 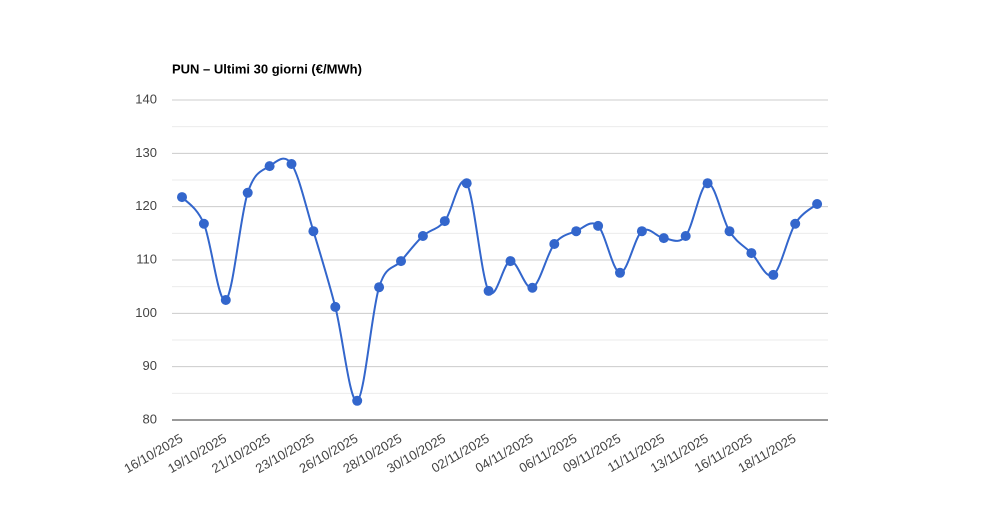 I want to click on chart-title: PUN – Ultimi 30 giorni (€/MWh), so click(x=267, y=68).